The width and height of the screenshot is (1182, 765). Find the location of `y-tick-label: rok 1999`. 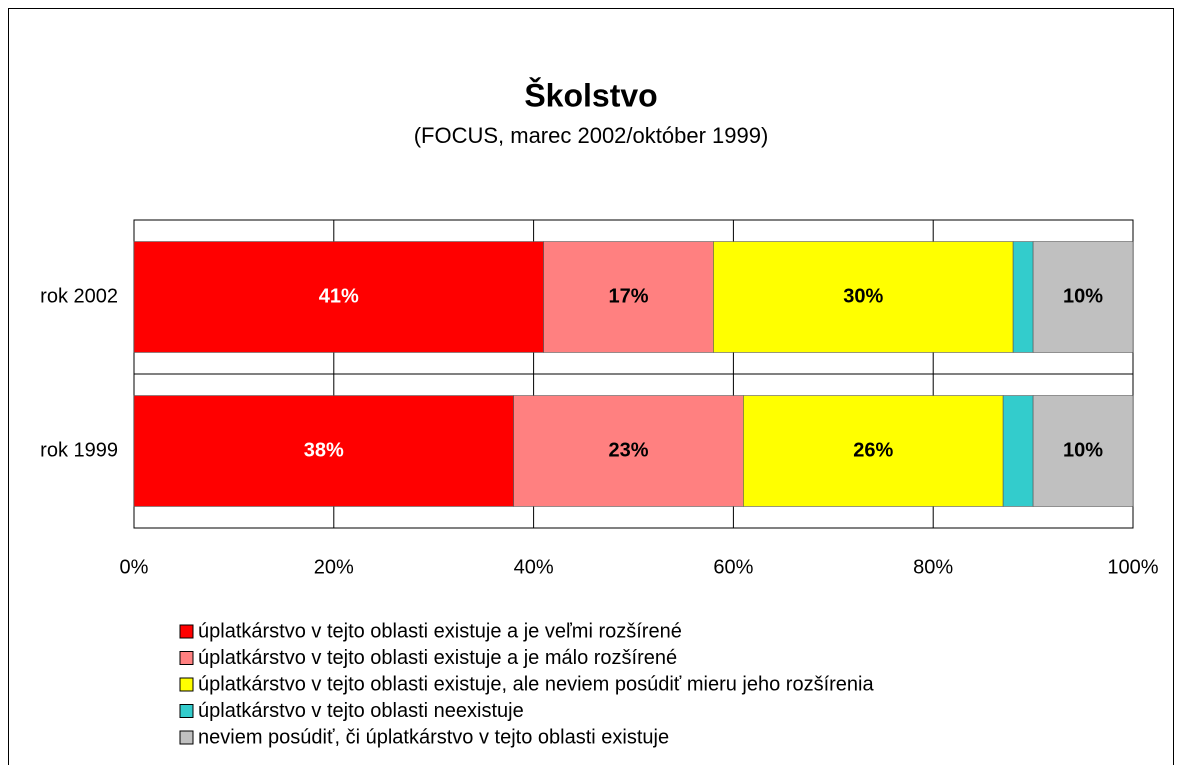

y-tick-label: rok 1999 is located at coordinates (79, 450).